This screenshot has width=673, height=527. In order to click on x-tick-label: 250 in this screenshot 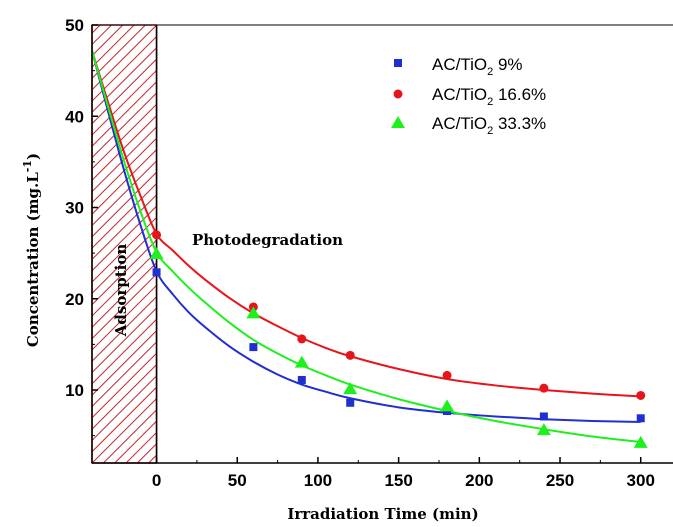, I will do `click(560, 480)`.